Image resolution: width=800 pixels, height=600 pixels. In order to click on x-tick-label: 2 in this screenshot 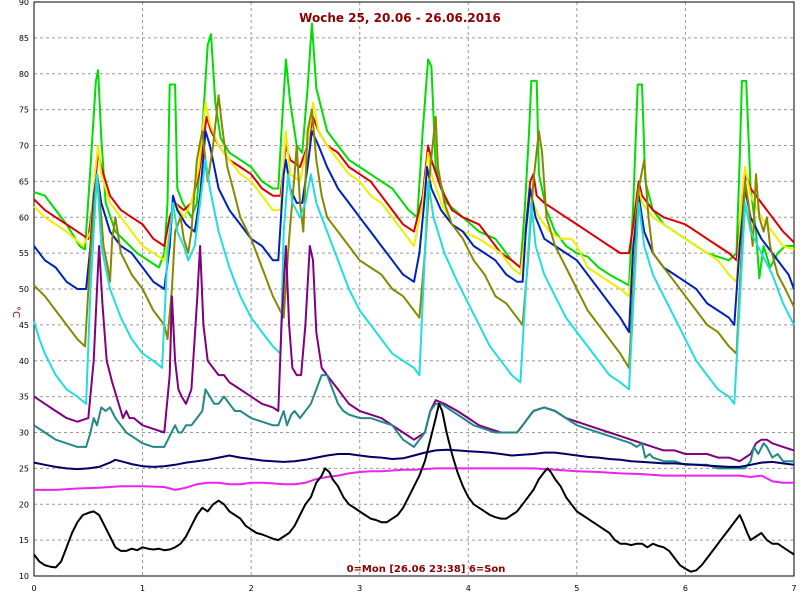, I will do `click(251, 588)`.